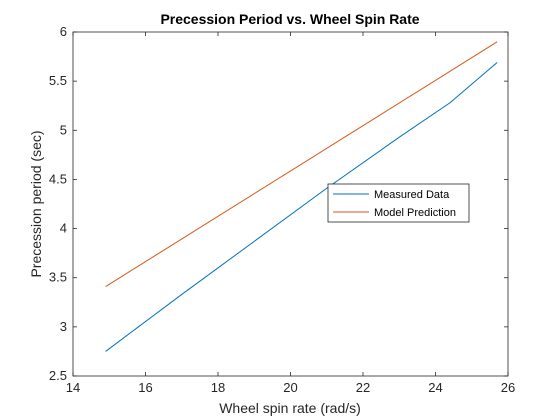  Describe the element at coordinates (218, 387) in the screenshot. I see `x-tick-label: 18` at that location.